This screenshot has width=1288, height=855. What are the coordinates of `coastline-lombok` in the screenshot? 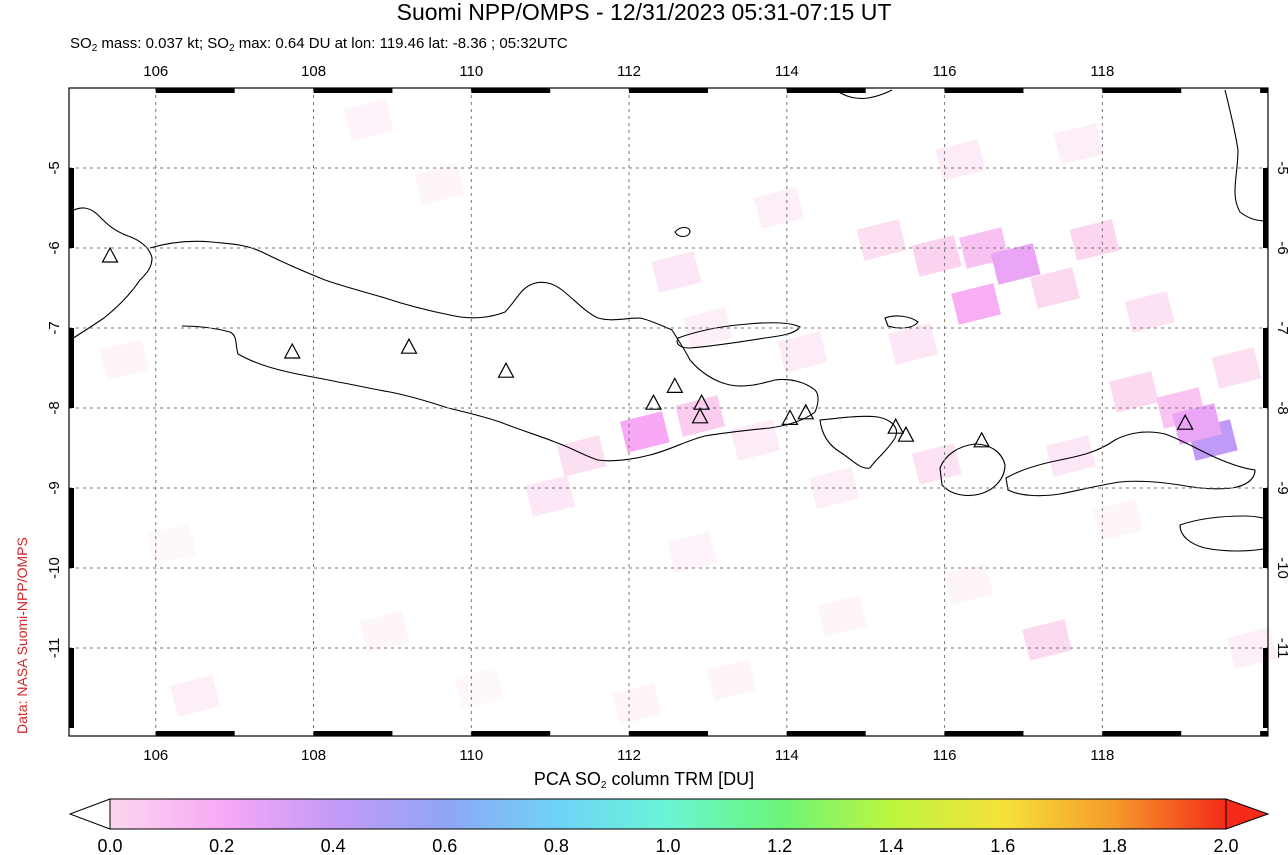 It's located at (972, 470).